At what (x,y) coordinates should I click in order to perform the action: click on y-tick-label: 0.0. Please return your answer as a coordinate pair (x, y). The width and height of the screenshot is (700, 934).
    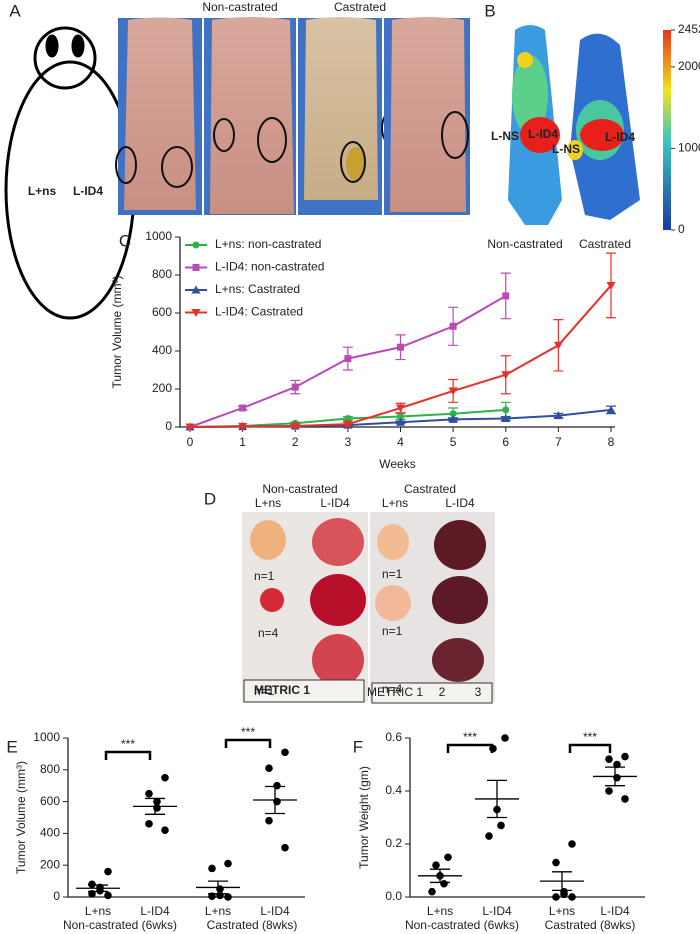
    Looking at the image, I should click on (393, 896).